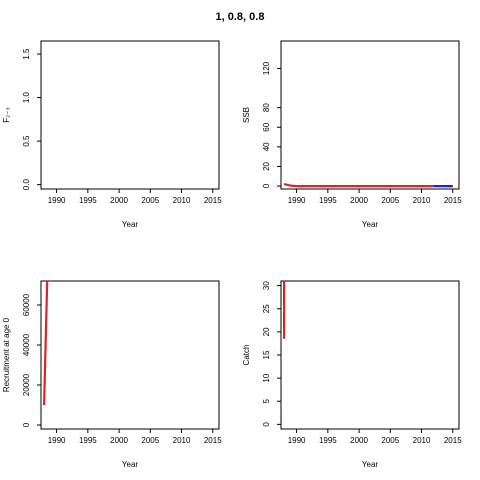 This screenshot has height=480, width=480. Describe the element at coordinates (182, 200) in the screenshot. I see `f-x-tick-label: 2010` at that location.